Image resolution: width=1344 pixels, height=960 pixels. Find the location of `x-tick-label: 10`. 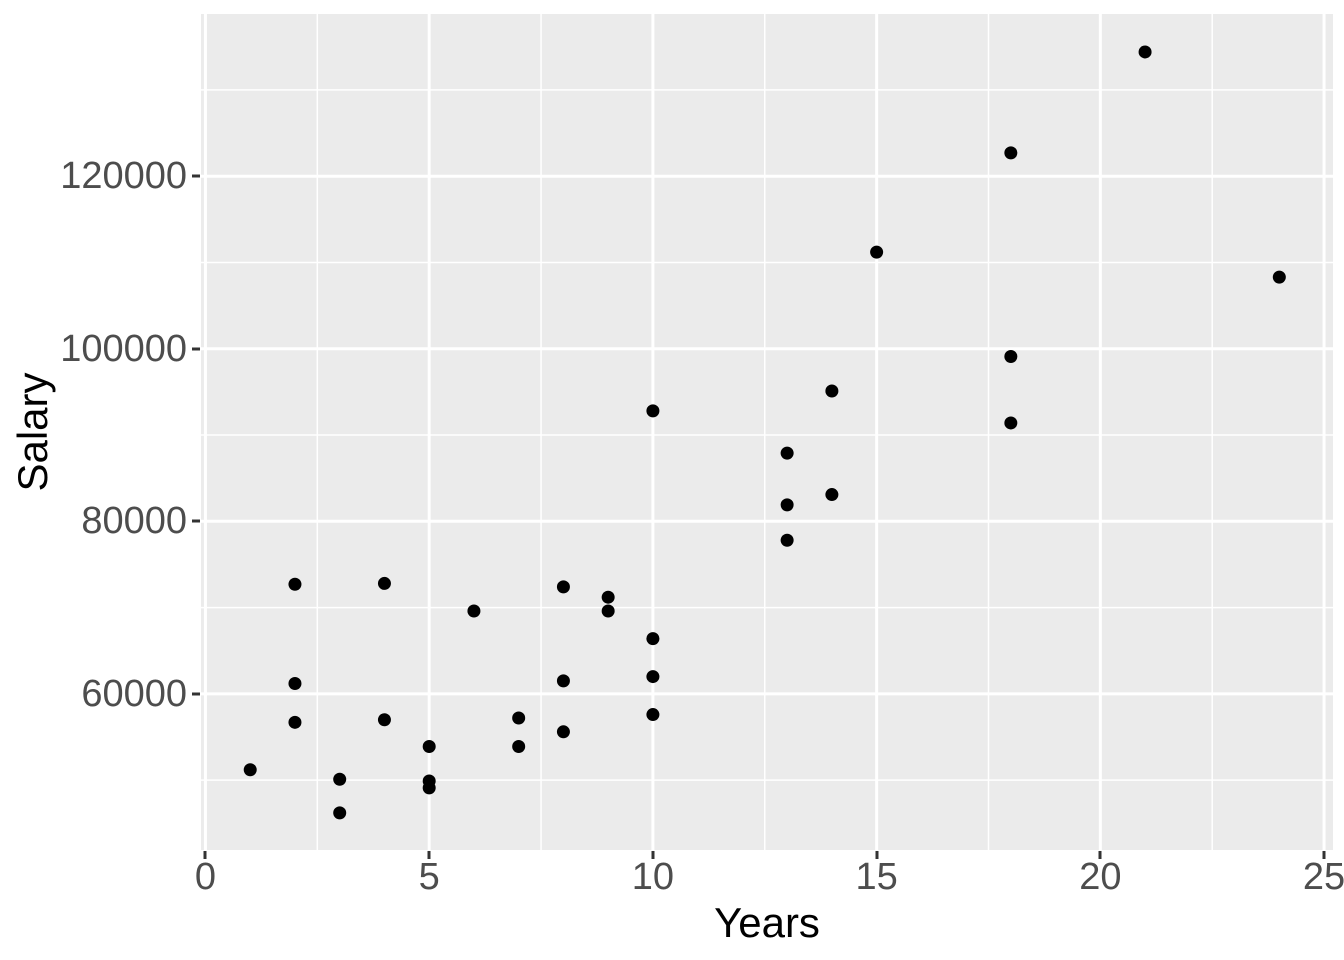

x-tick-label: 10 is located at coordinates (653, 877).